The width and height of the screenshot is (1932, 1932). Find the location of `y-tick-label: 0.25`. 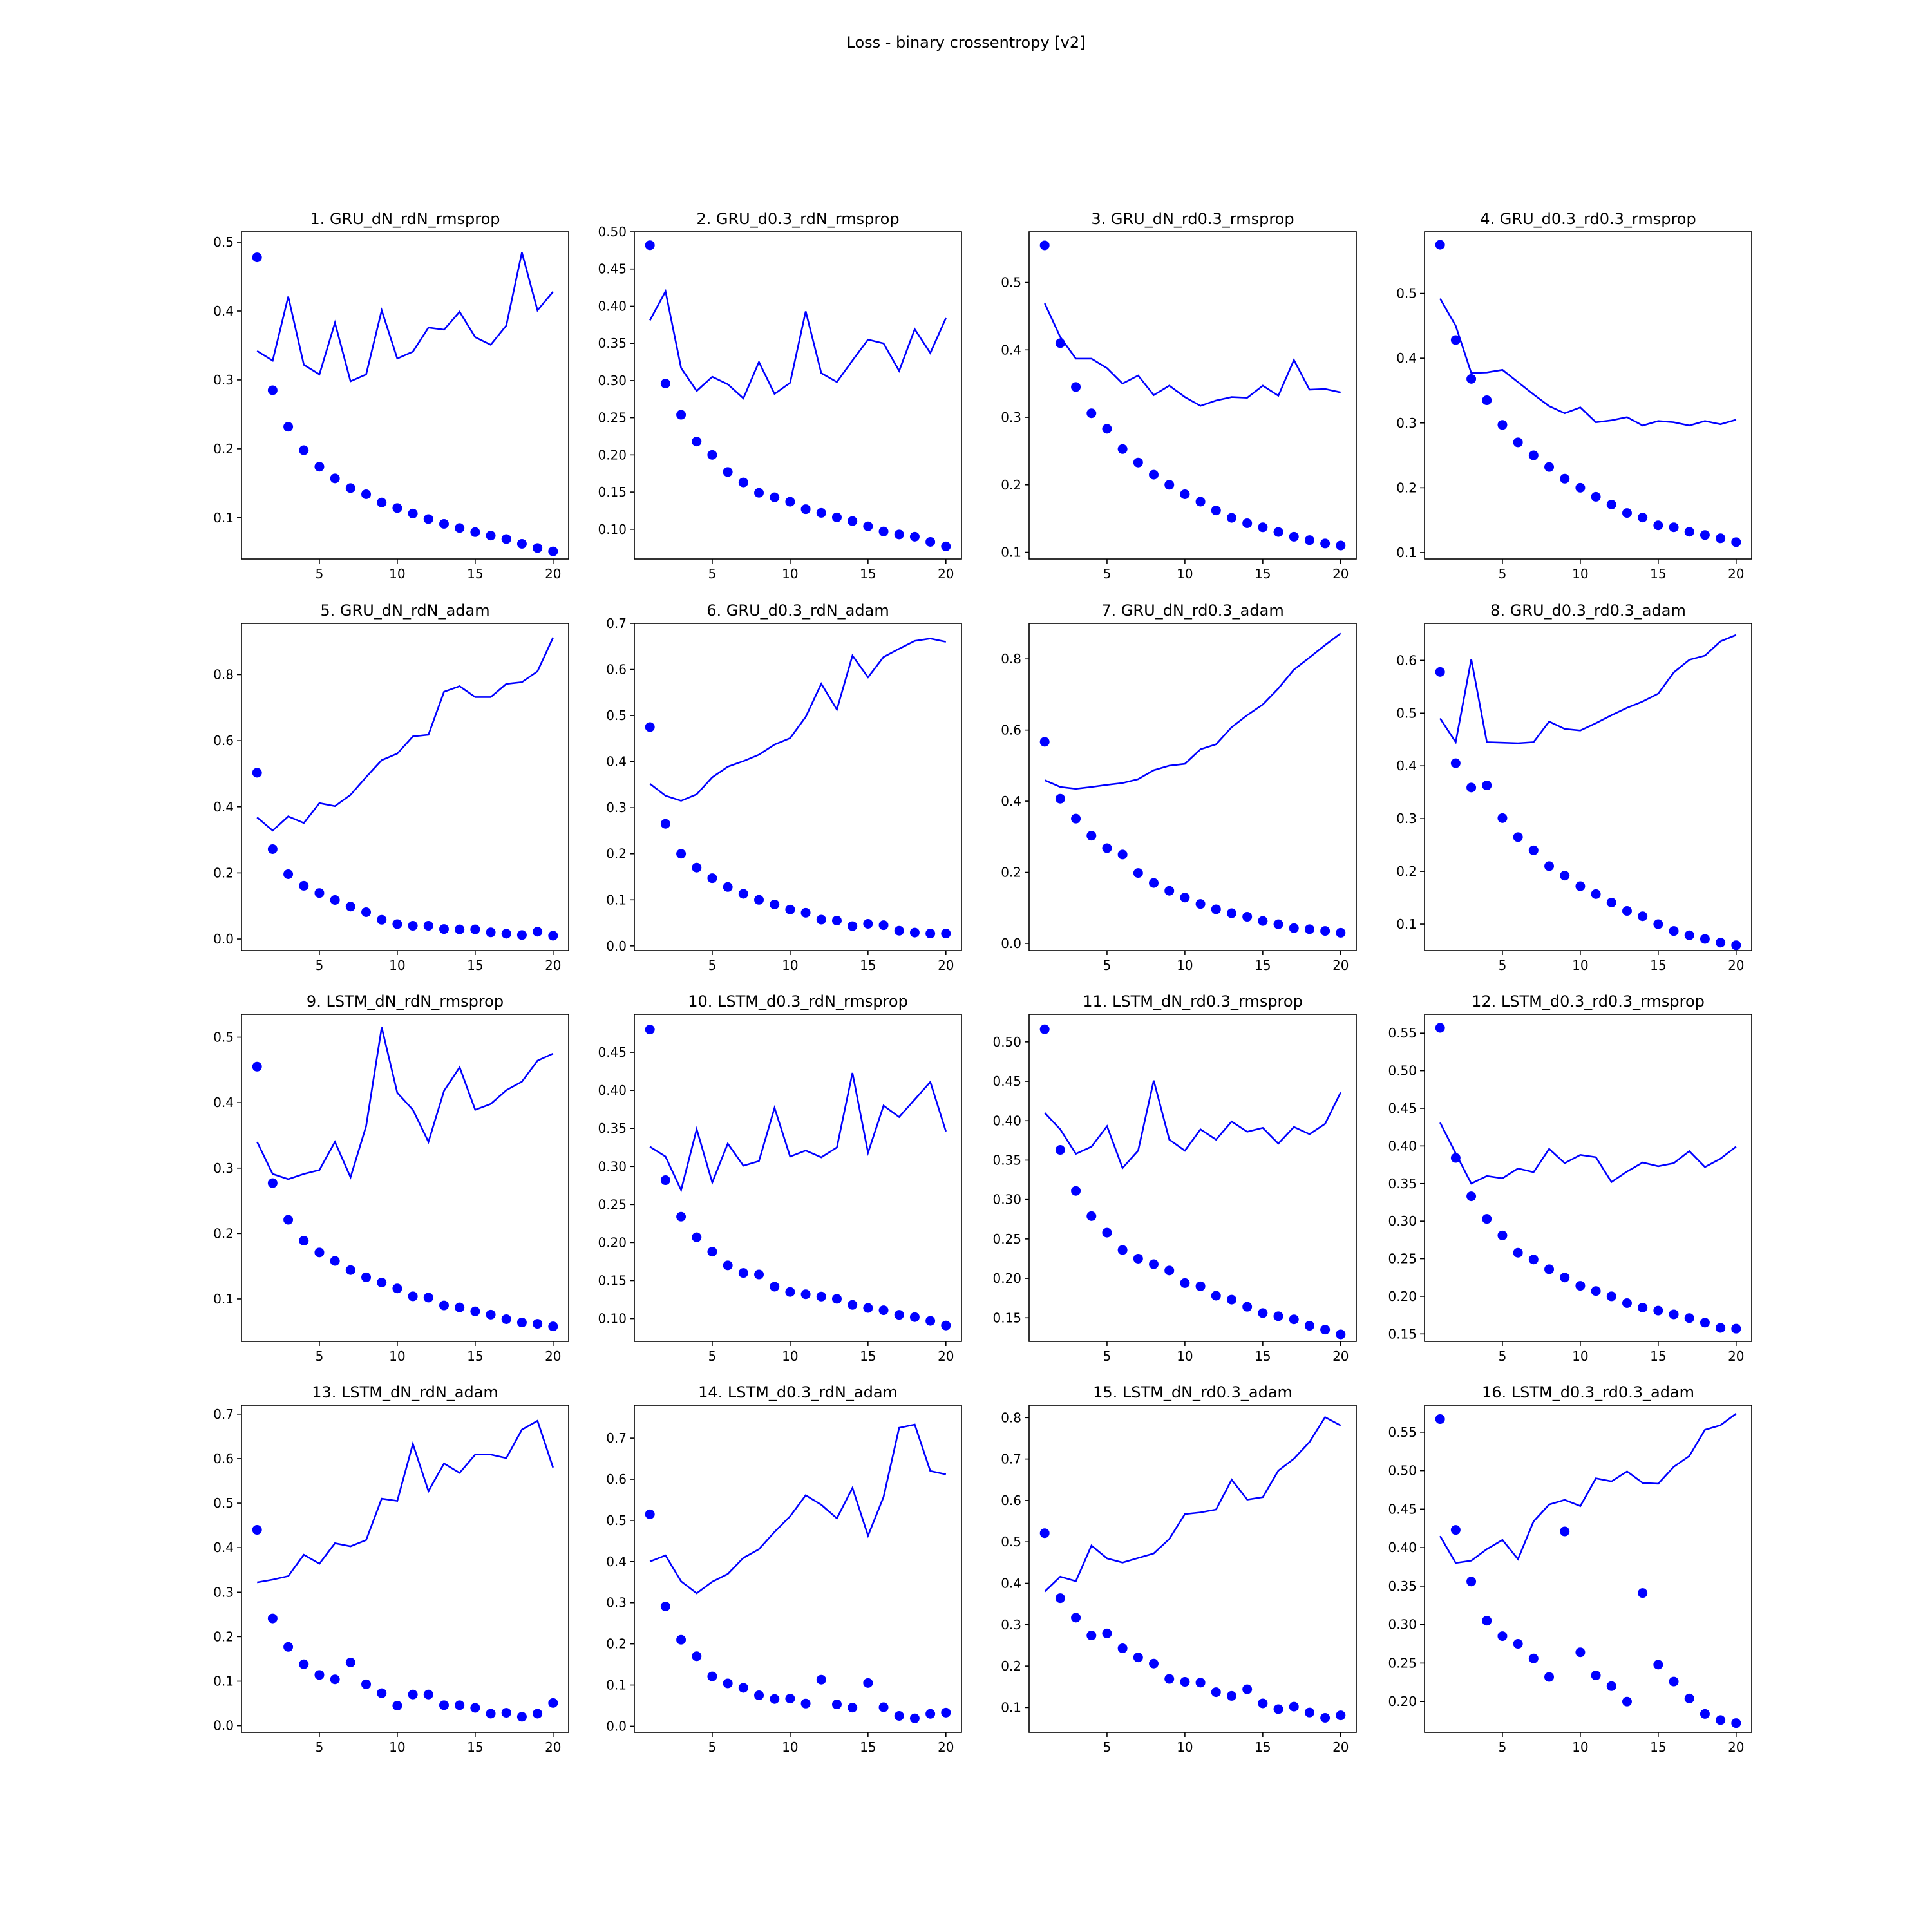

y-tick-label: 0.25 is located at coordinates (1007, 1239).